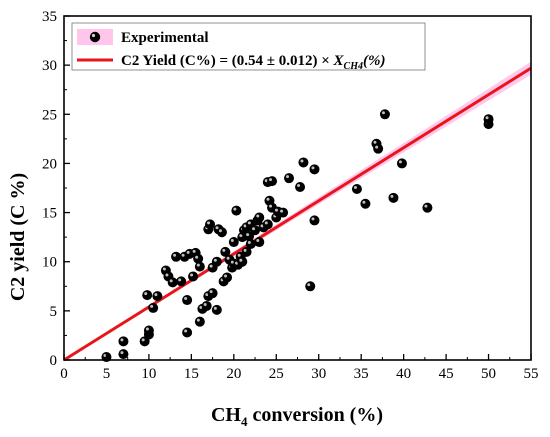 The width and height of the screenshot is (550, 437). Describe the element at coordinates (148, 374) in the screenshot. I see `x-tick-label: 10` at that location.